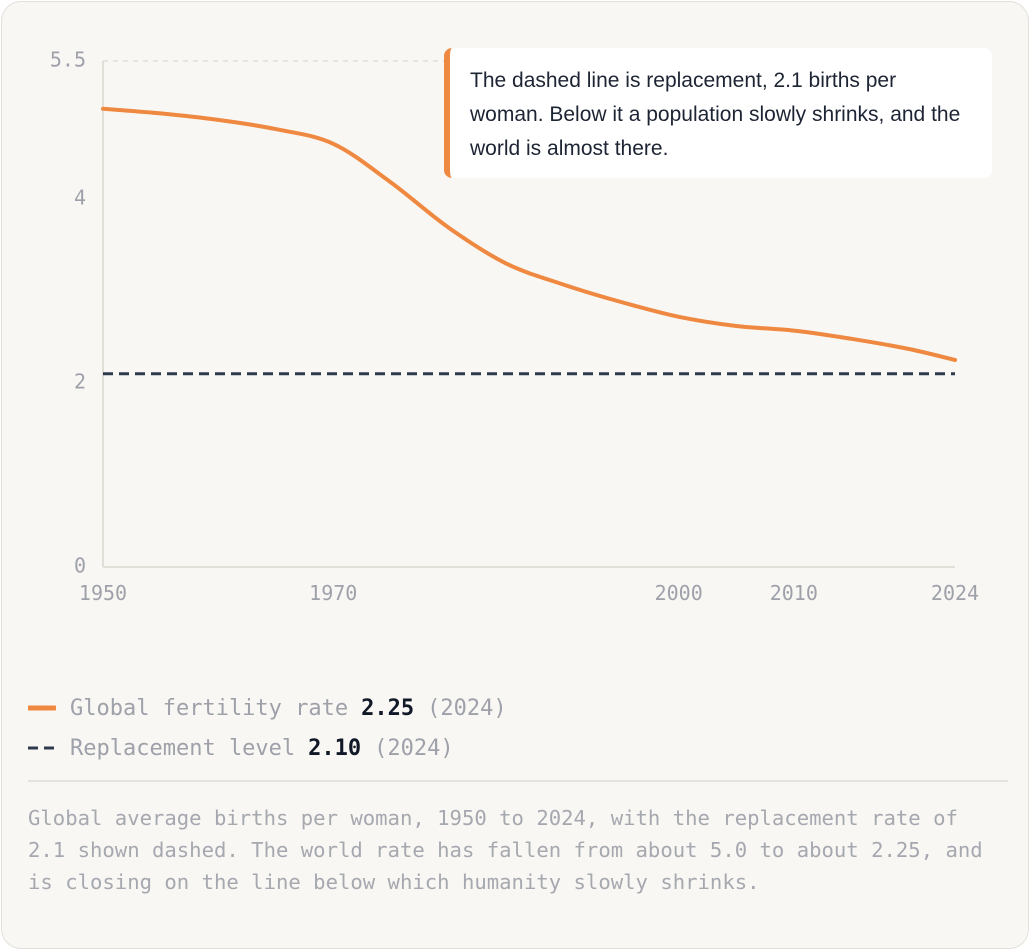  I want to click on legend-item-replacement: Replacement level 2.10 (2024), so click(267, 748).